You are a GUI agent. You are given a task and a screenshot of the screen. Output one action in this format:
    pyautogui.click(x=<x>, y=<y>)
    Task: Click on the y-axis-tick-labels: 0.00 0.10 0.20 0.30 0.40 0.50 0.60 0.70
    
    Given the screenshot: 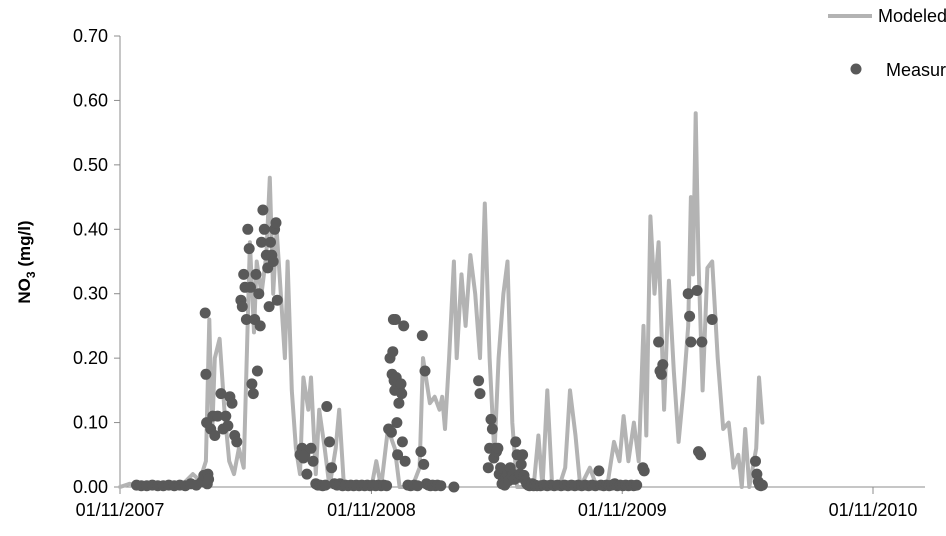 What is the action you would take?
    pyautogui.click(x=90, y=261)
    